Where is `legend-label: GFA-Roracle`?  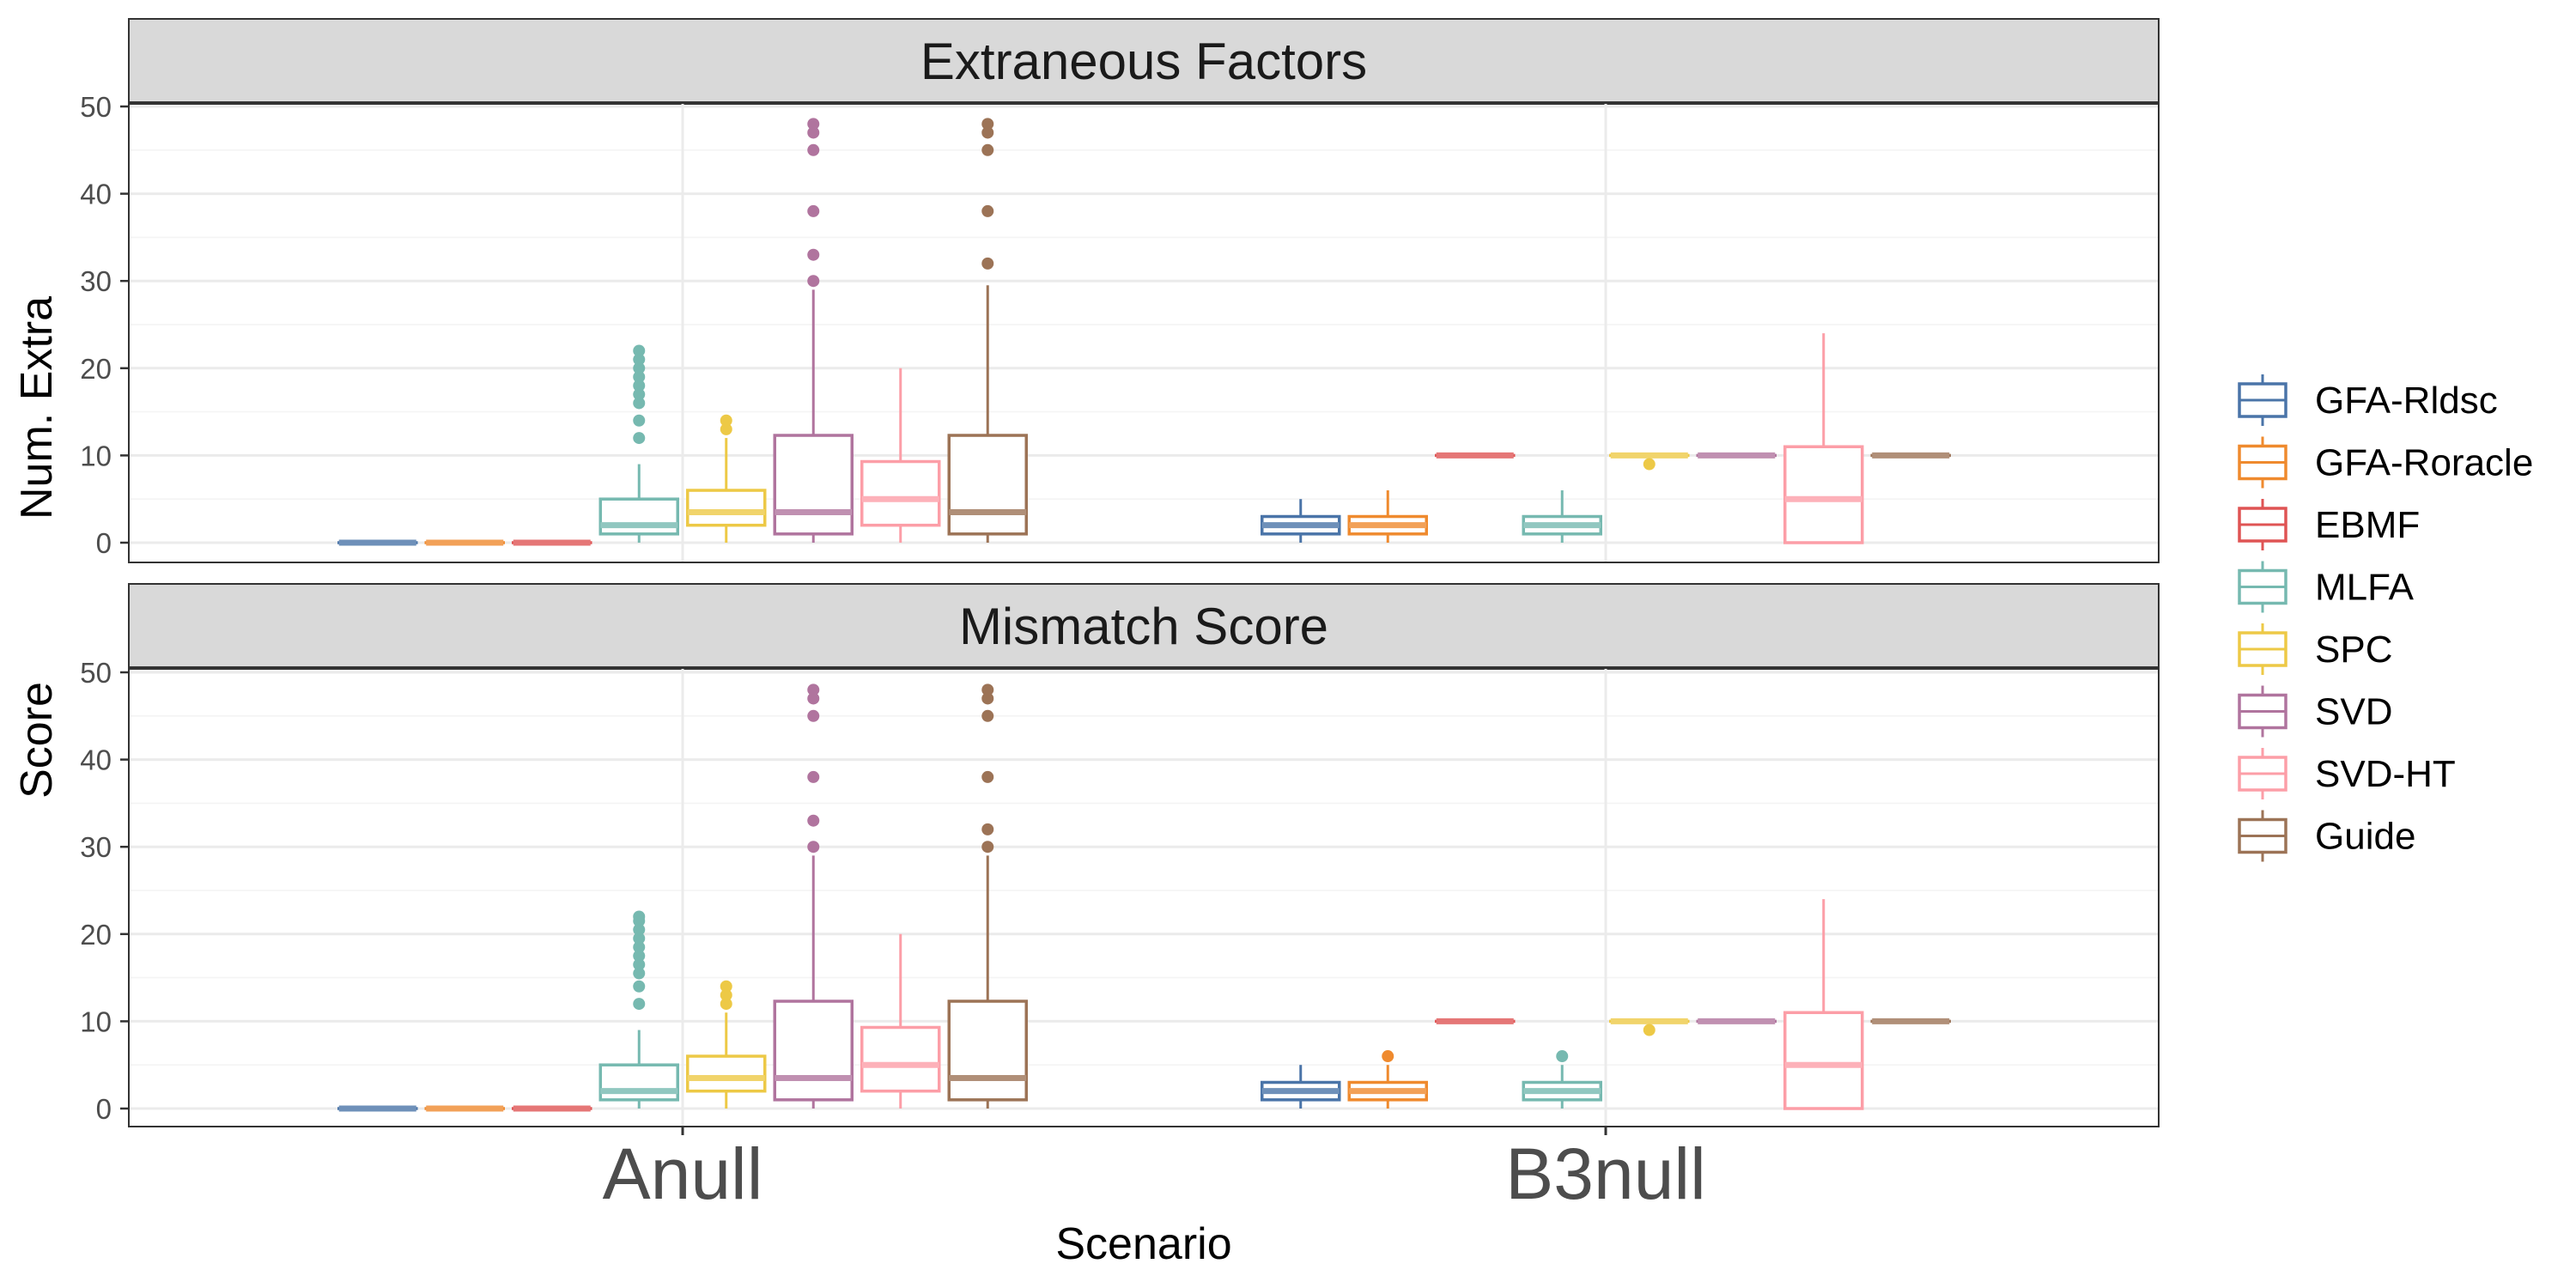
legend-label: GFA-Roracle is located at coordinates (2424, 463).